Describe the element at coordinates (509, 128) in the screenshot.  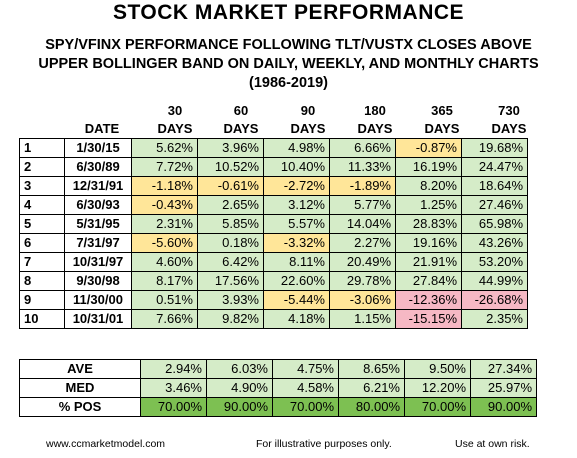
I see `header-730-bottom: DAYS` at that location.